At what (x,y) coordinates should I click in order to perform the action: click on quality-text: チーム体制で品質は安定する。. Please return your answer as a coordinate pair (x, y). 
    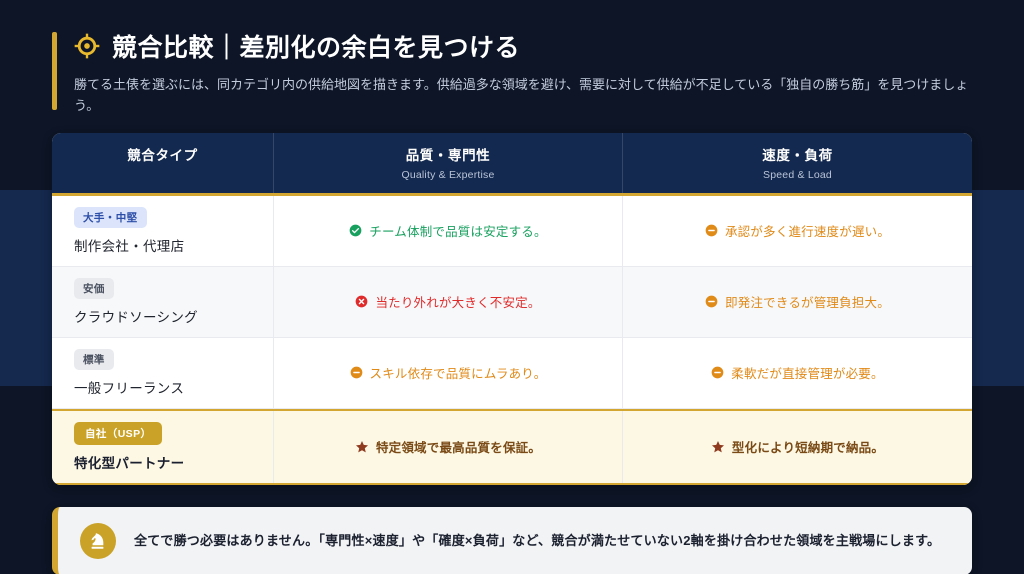
    Looking at the image, I should click on (458, 232).